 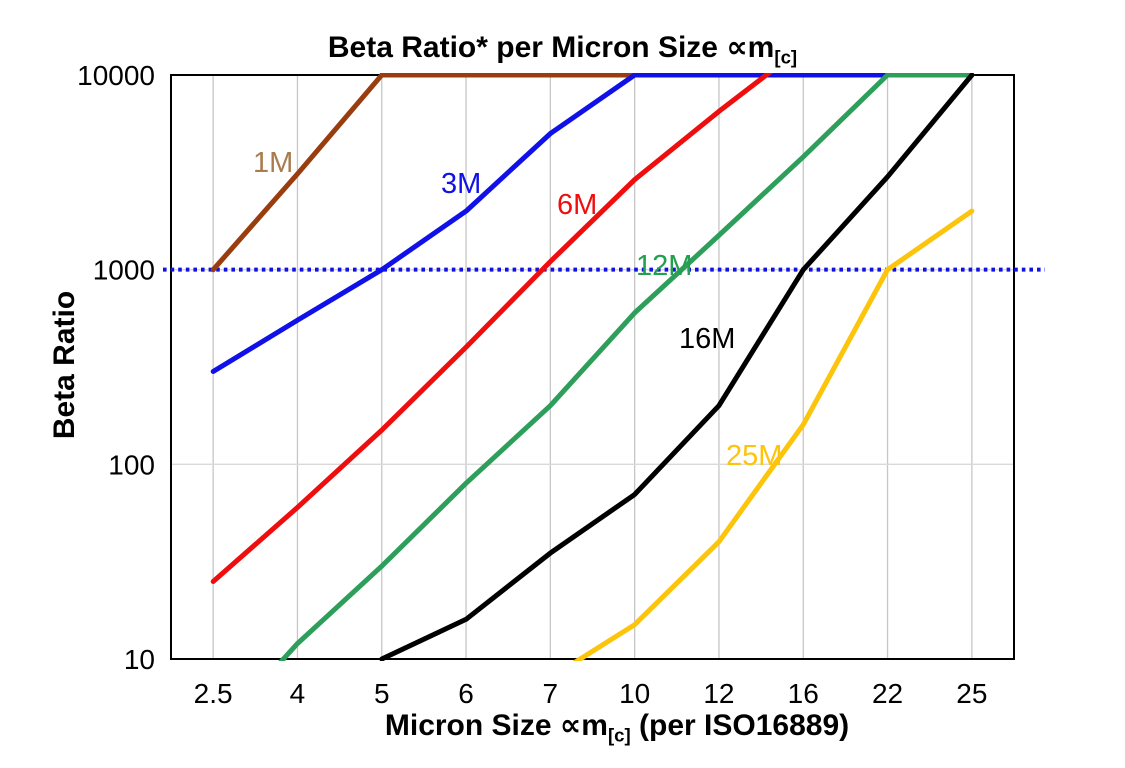 What do you see at coordinates (424, 173) in the screenshot?
I see `series-line-1M` at bounding box center [424, 173].